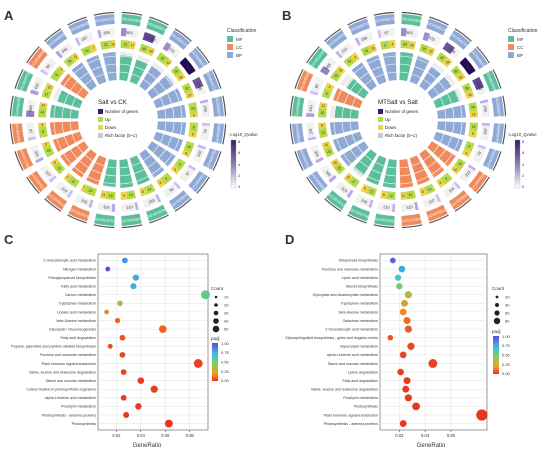 The height and width of the screenshot is (451, 550). I want to click on pathway-label: Fructose and mannose metabolism, so click(350, 269).